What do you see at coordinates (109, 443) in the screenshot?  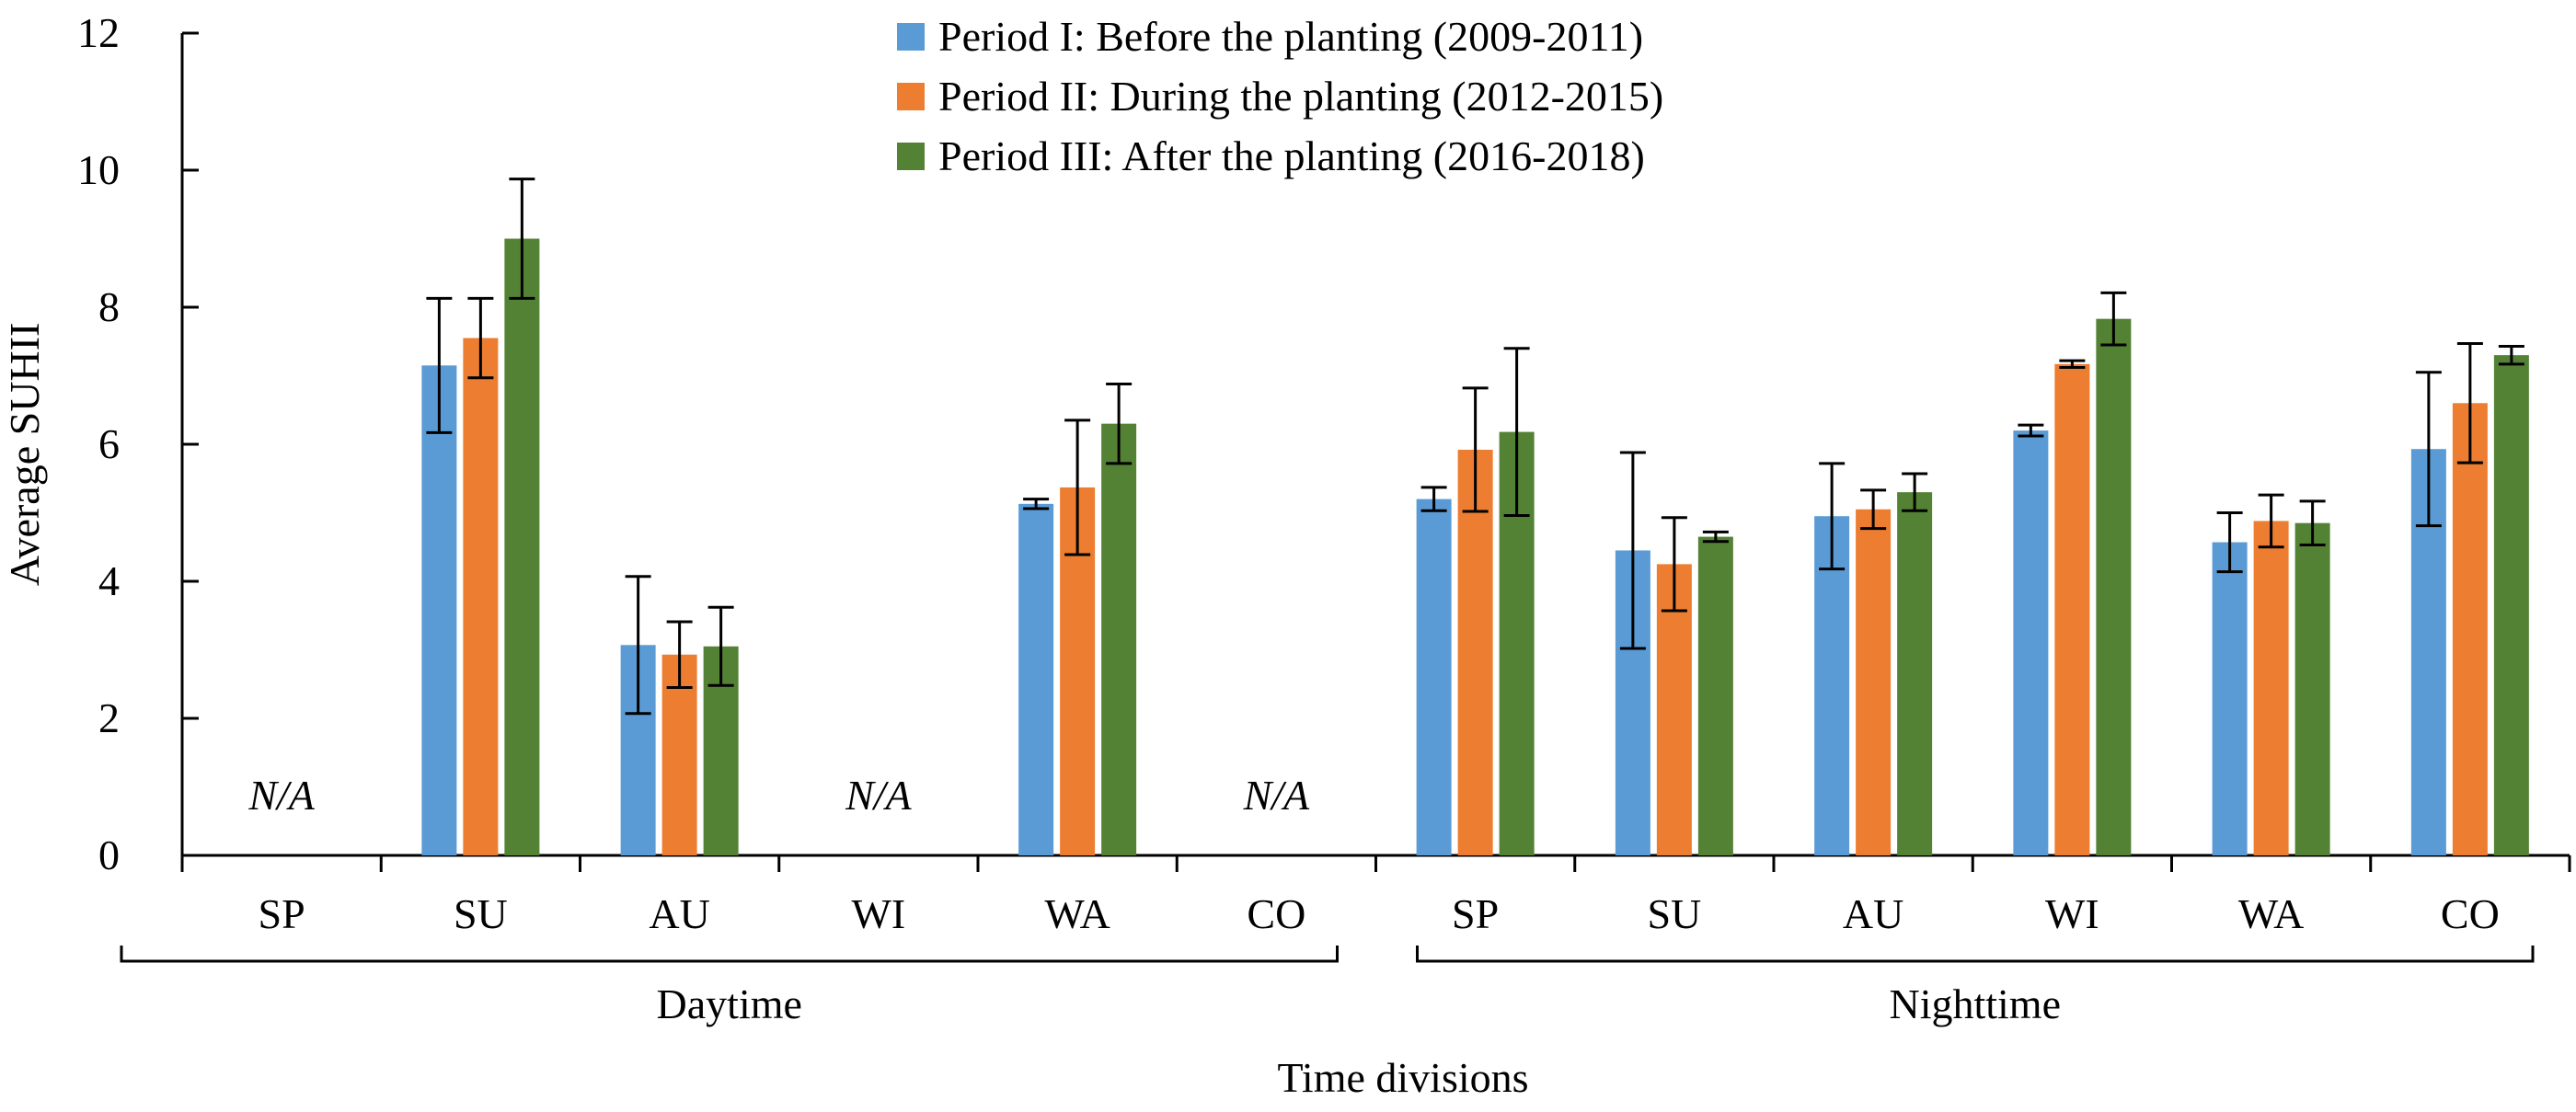 I see `y-tick-label: 6` at bounding box center [109, 443].